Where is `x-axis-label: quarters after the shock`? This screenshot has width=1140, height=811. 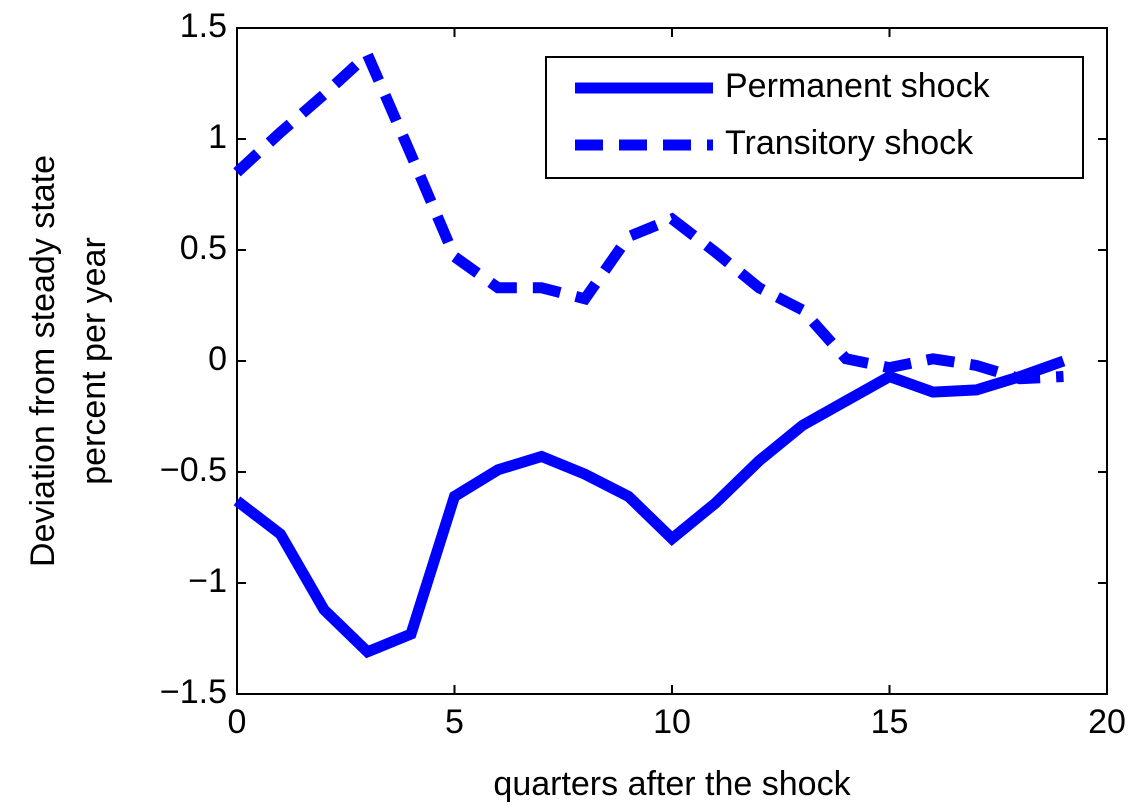 x-axis-label: quarters after the shock is located at coordinates (672, 784).